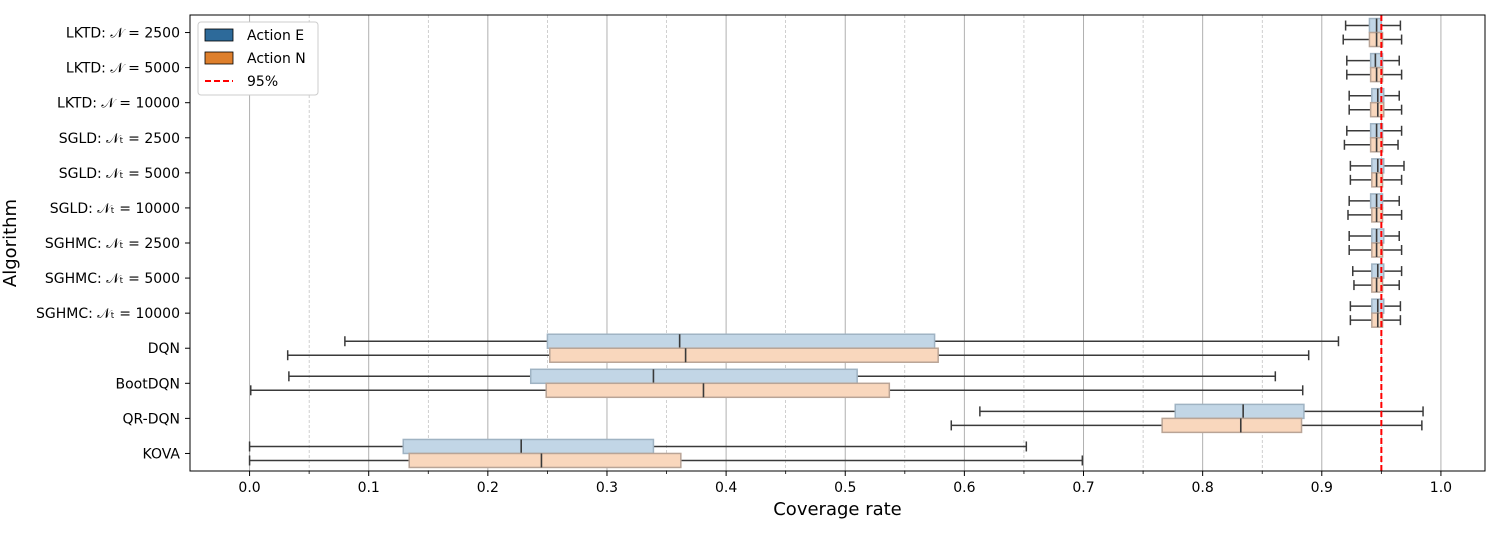  What do you see at coordinates (119, 139) in the screenshot?
I see `y-tick-label: SGLD: 𝒩ₜ = 2500` at bounding box center [119, 139].